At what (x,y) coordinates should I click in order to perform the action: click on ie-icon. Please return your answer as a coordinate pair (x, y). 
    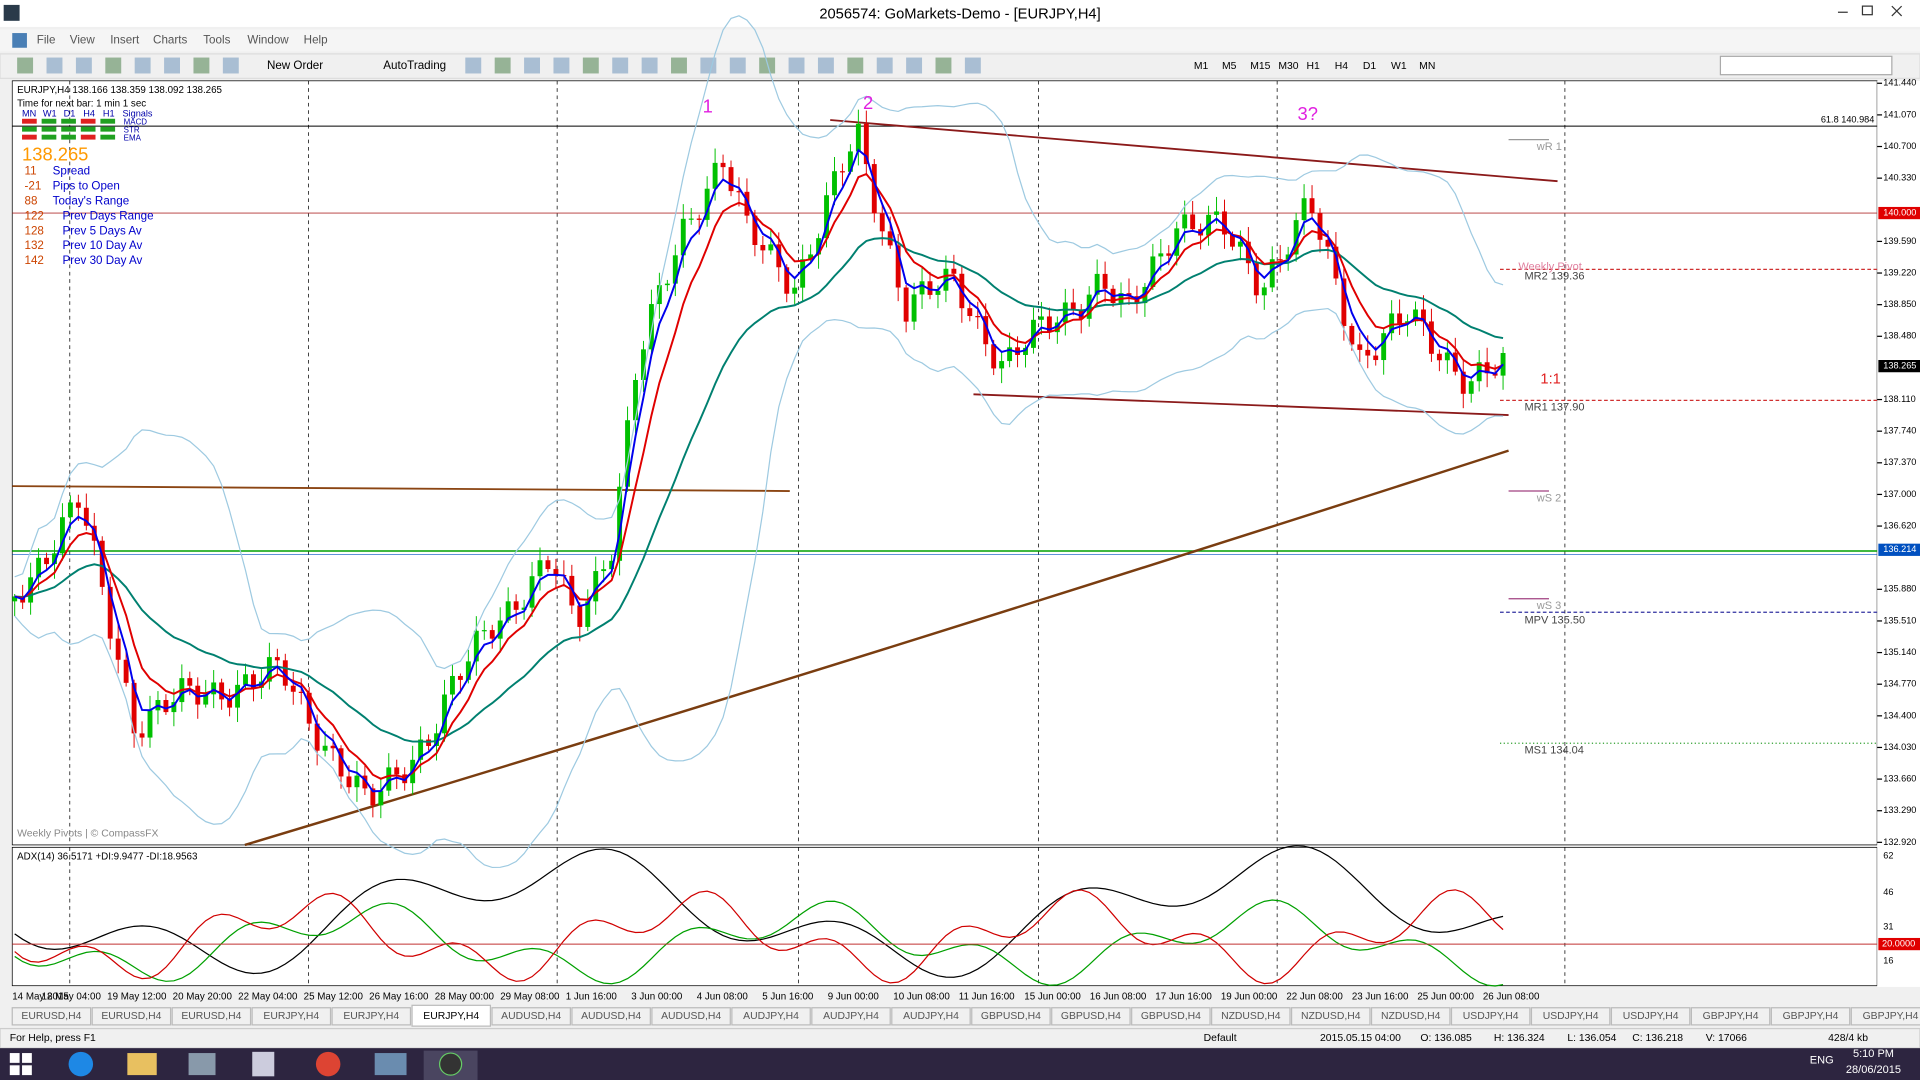
    Looking at the image, I should click on (81, 1064).